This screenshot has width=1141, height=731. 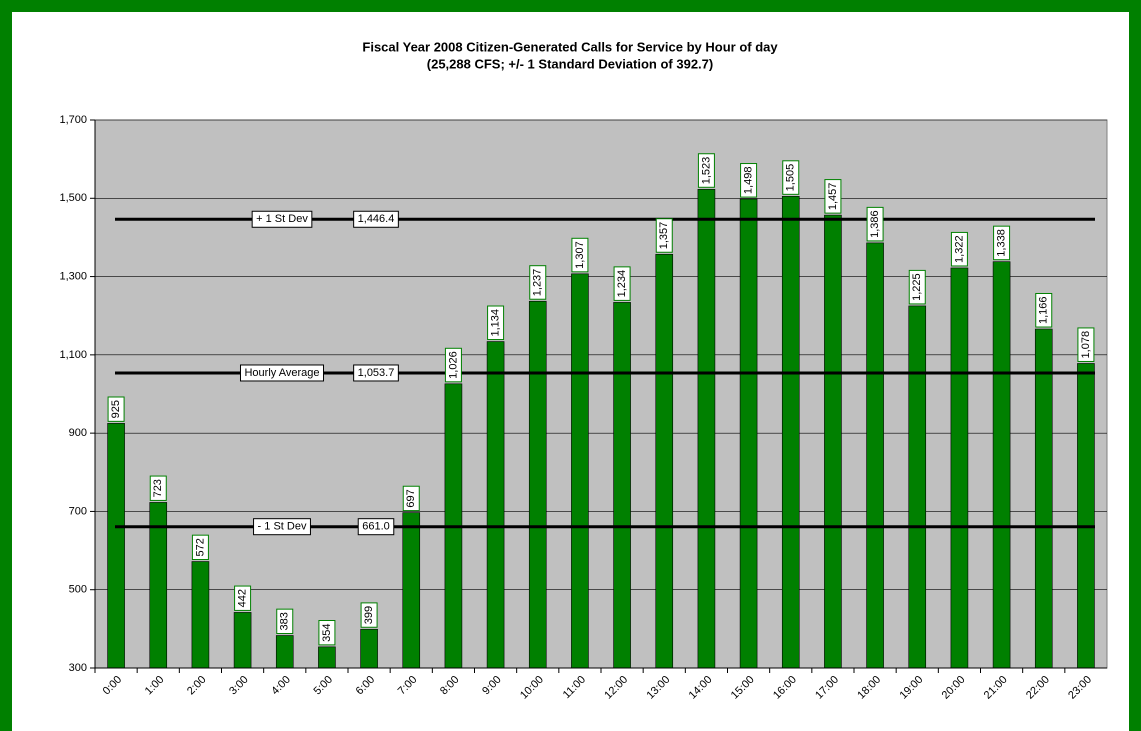 I want to click on y-tick-label: 500, so click(x=78, y=590).